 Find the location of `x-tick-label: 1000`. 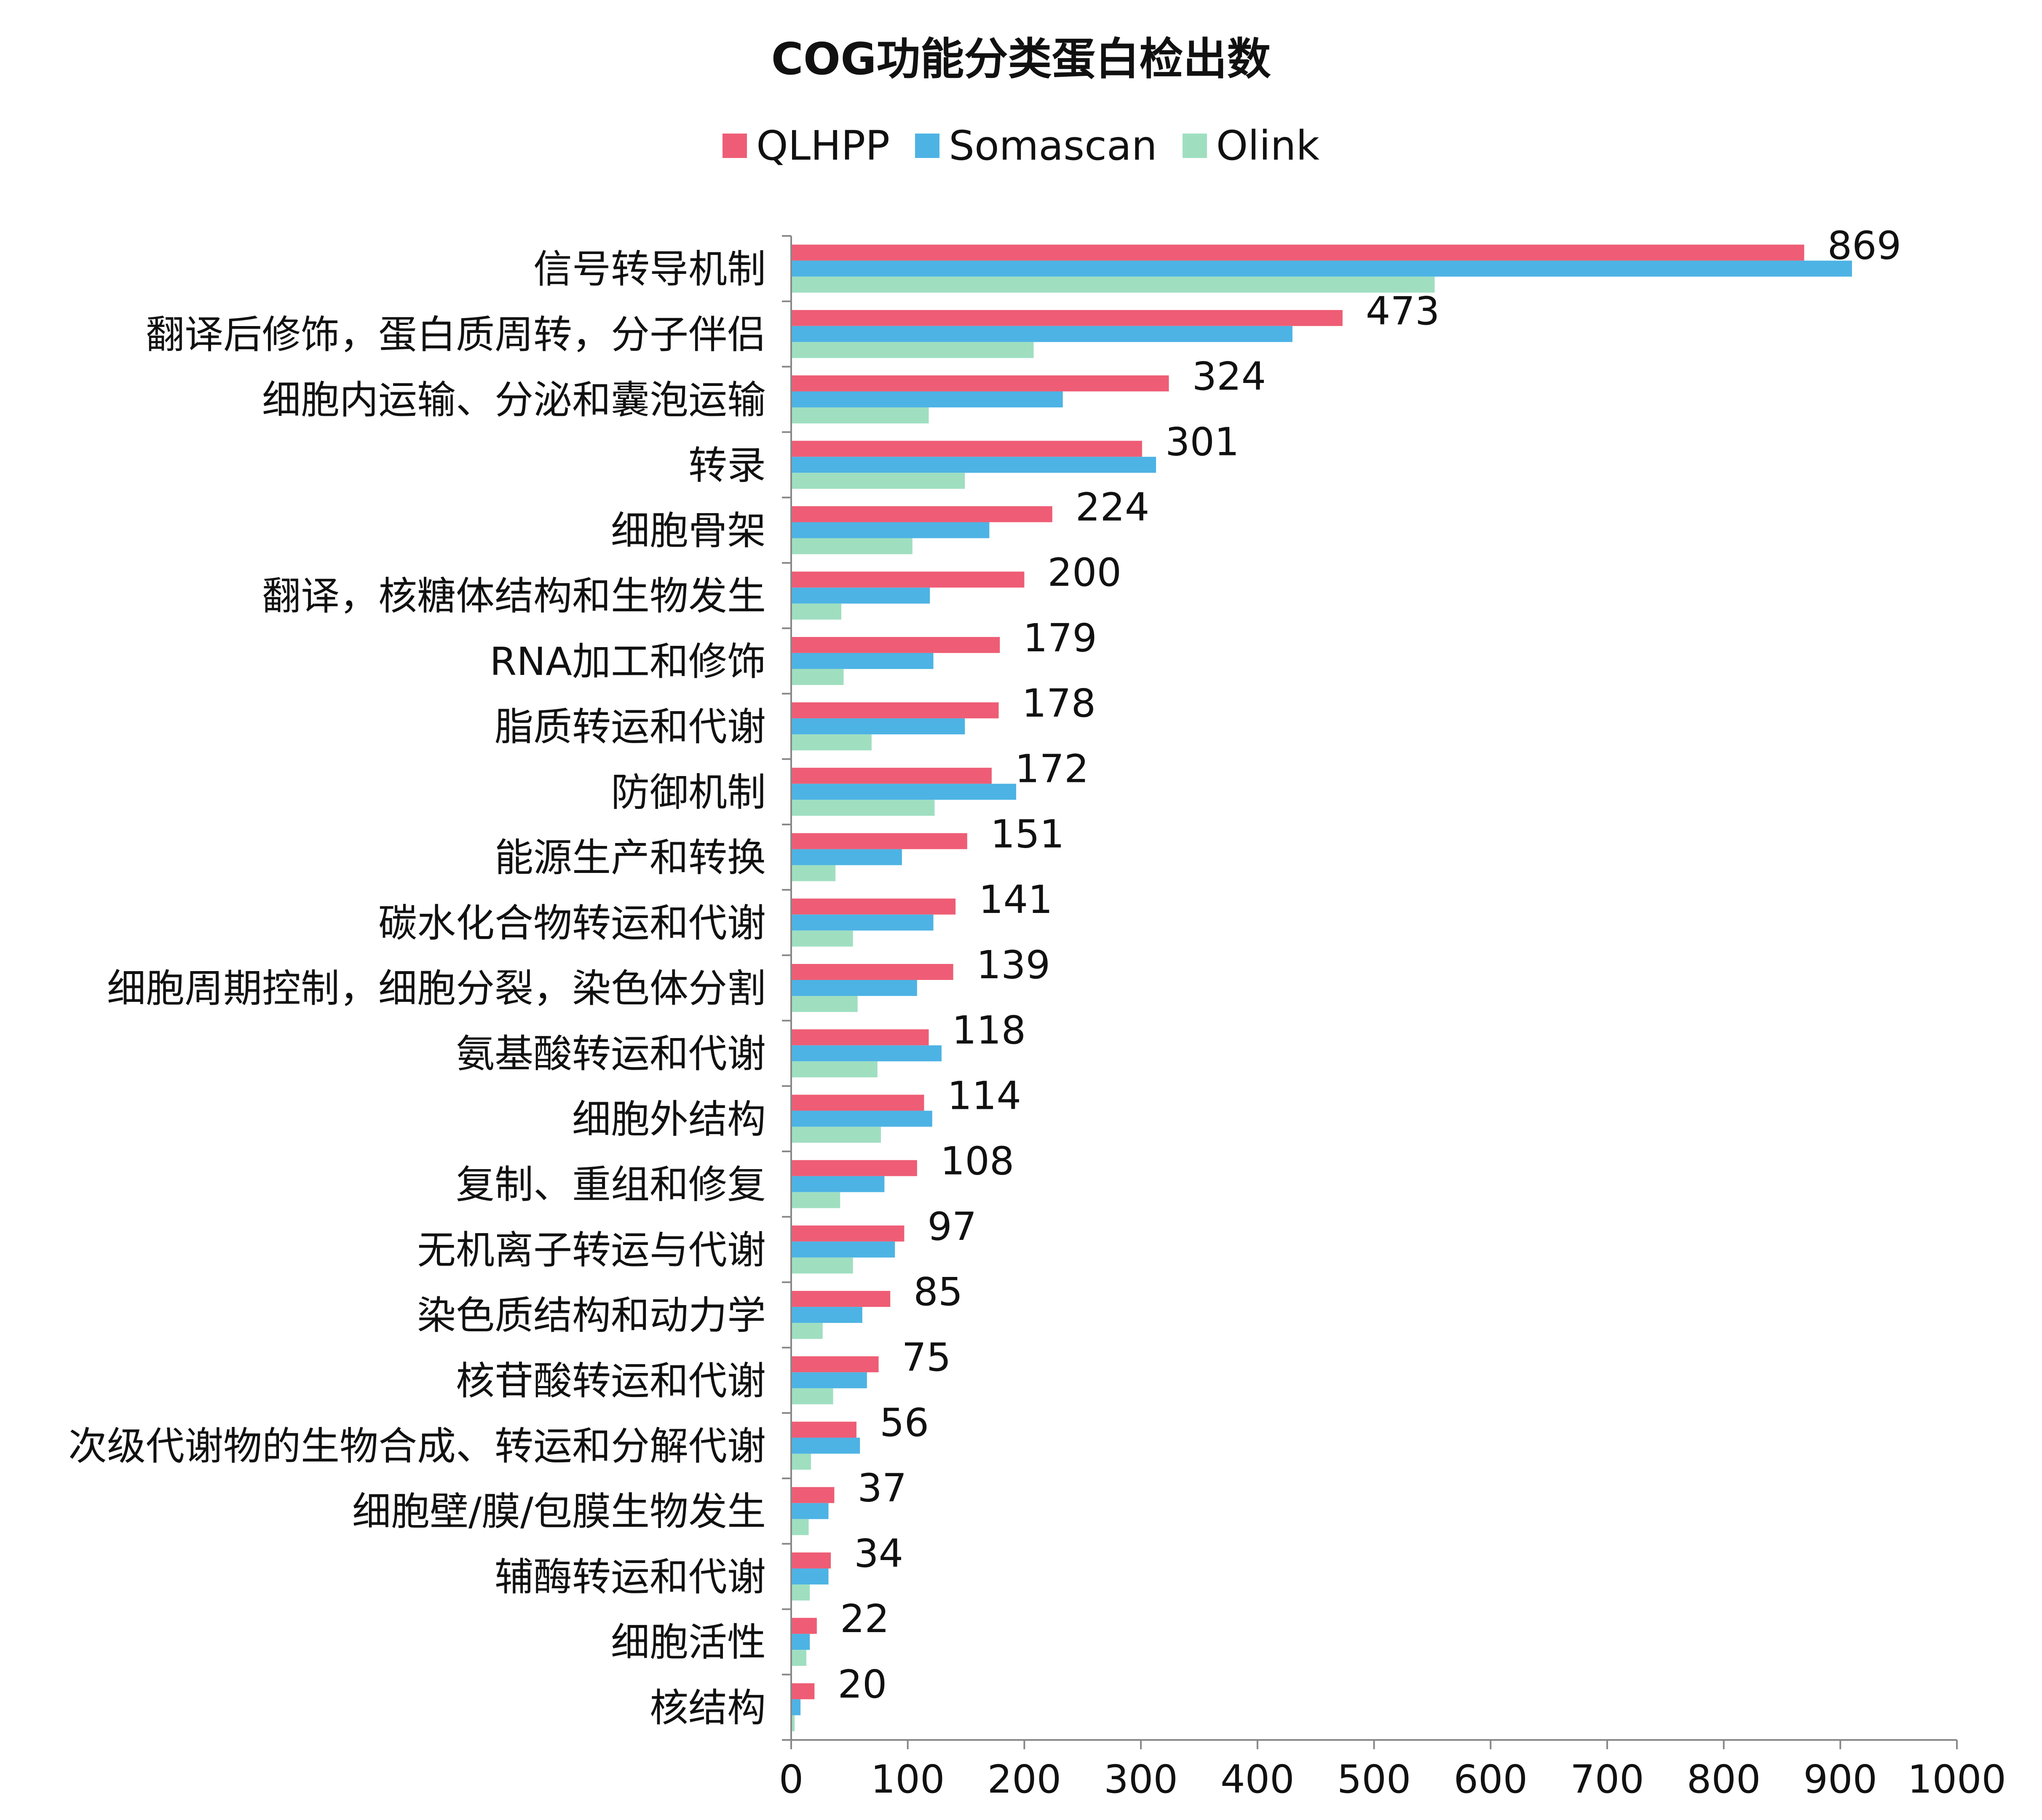

x-tick-label: 1000 is located at coordinates (1957, 1779).